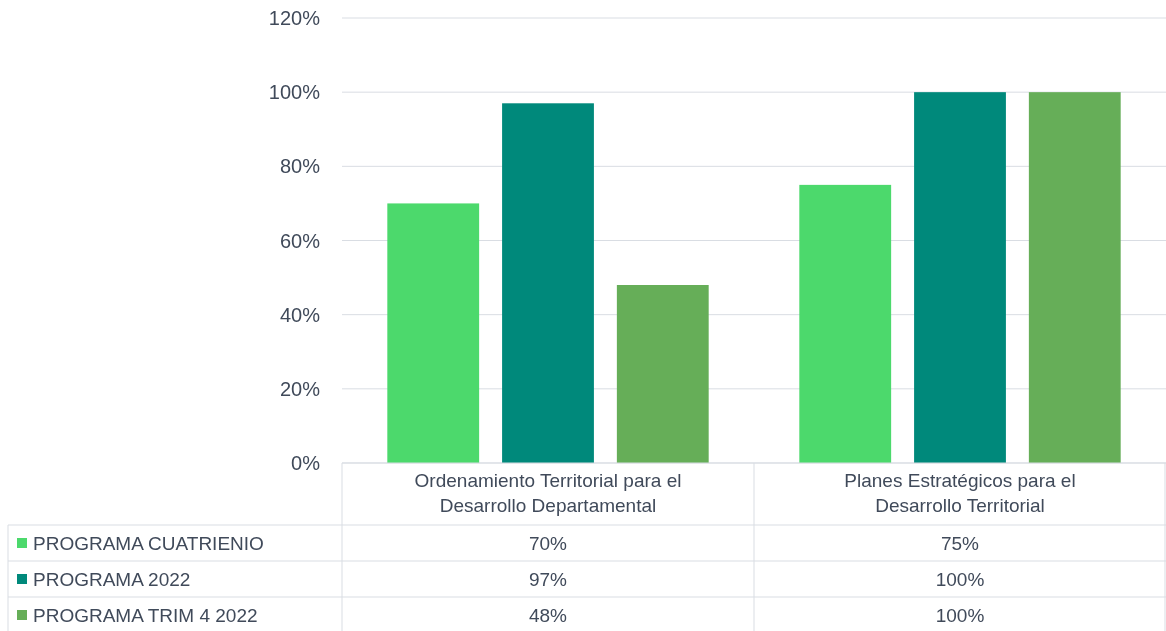 This screenshot has width=1166, height=631. I want to click on y-tick-label: 100%, so click(294, 92).